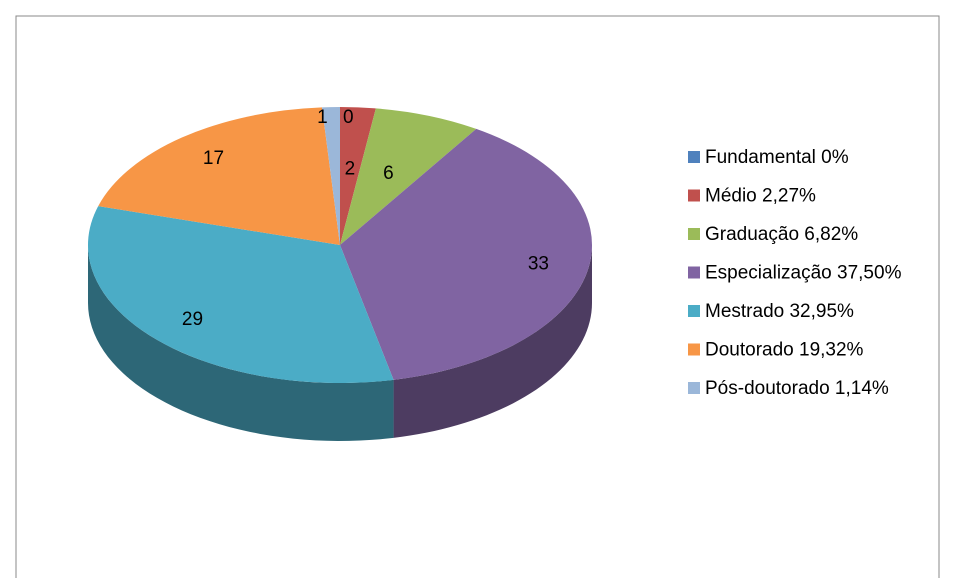 The image size is (956, 583). Describe the element at coordinates (760, 196) in the screenshot. I see `legend-label: Médio 2,27%` at that location.